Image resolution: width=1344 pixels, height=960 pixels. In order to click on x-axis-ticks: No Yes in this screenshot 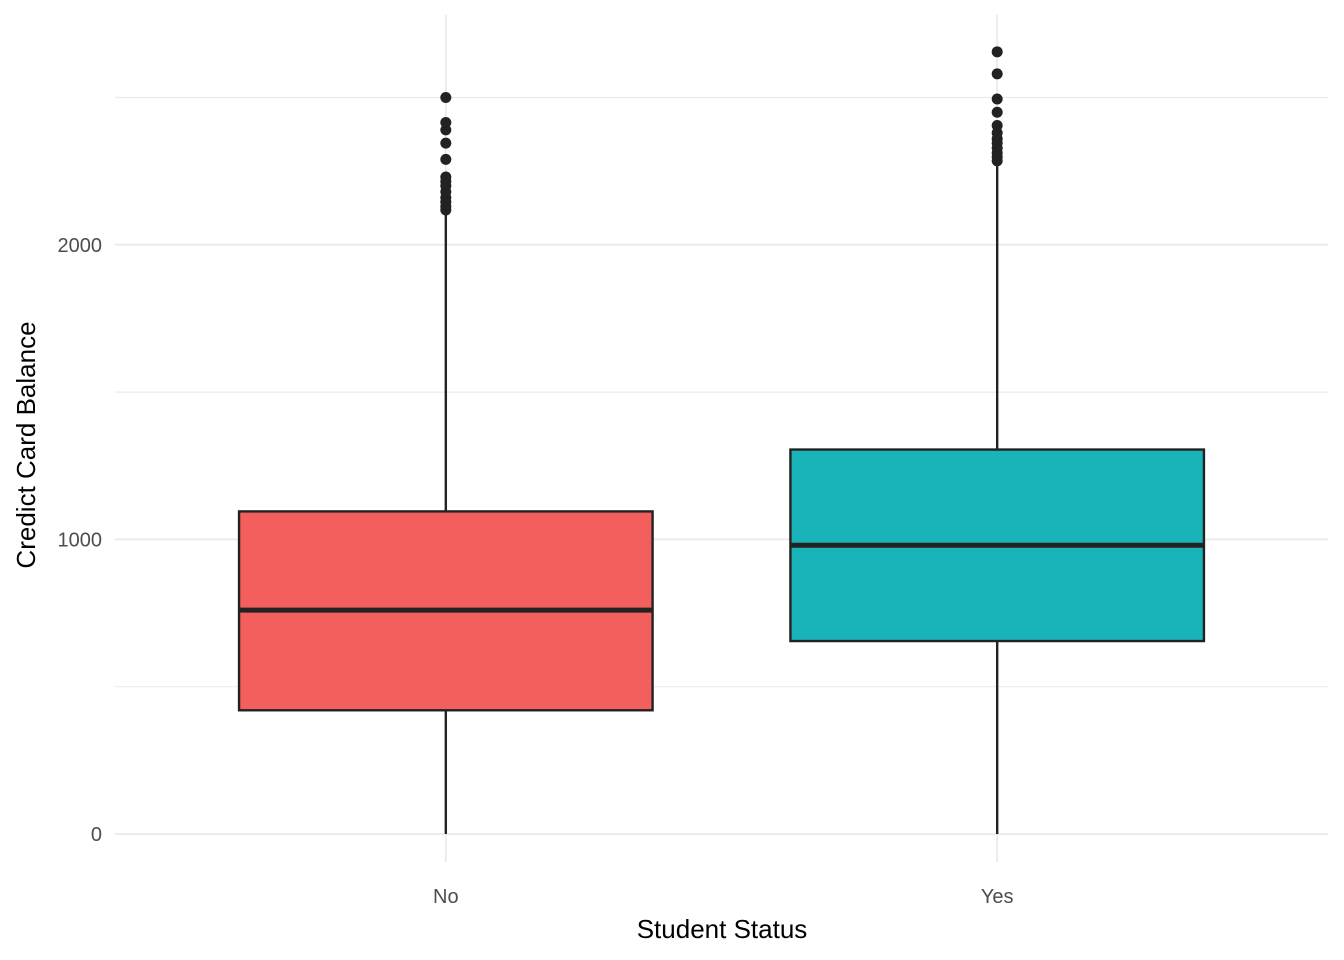, I will do `click(723, 897)`.